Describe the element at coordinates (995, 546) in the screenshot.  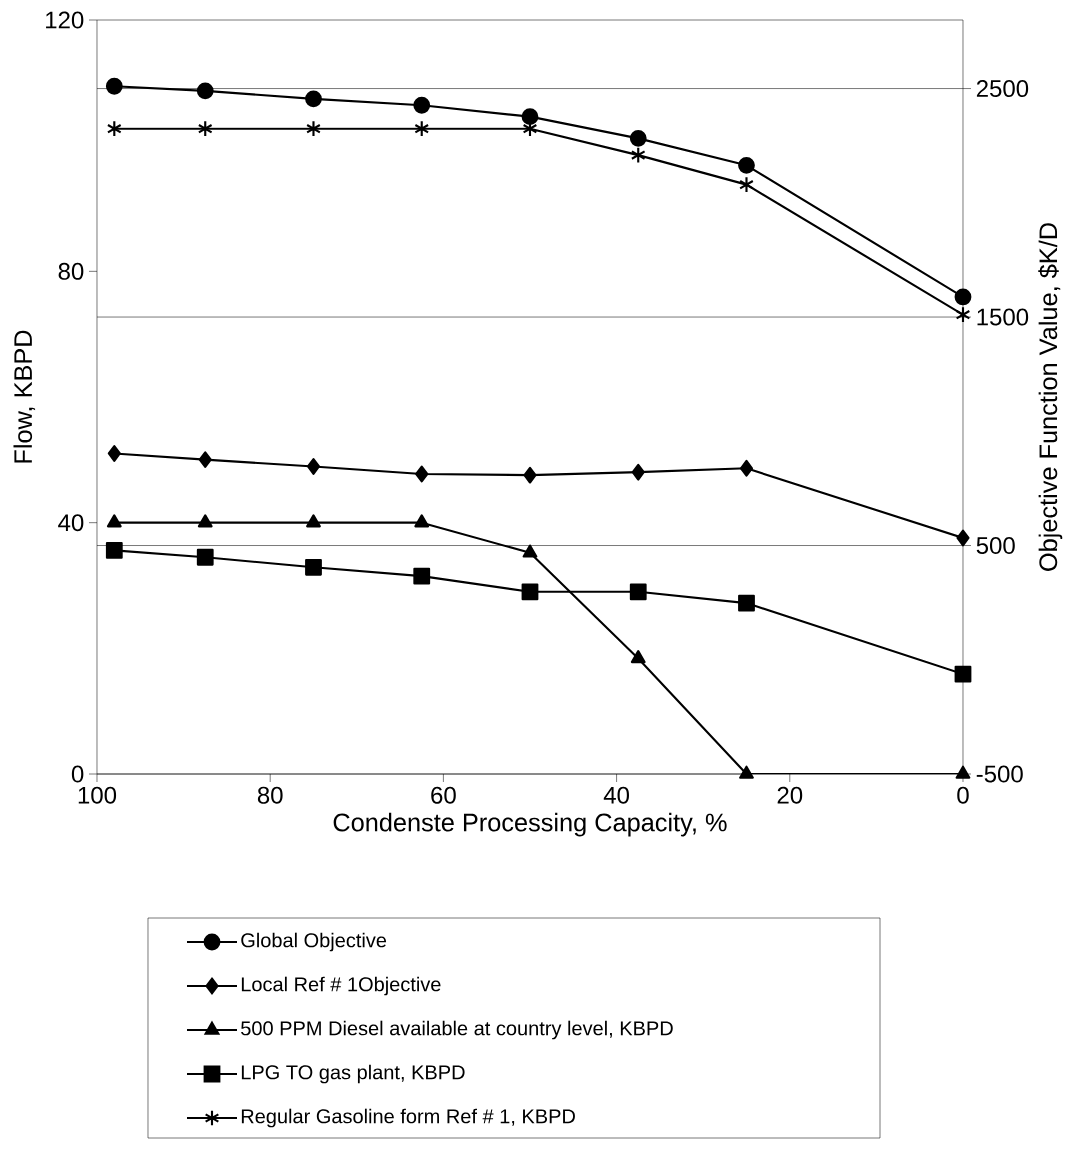
I see `y2-tick-label: 500` at that location.